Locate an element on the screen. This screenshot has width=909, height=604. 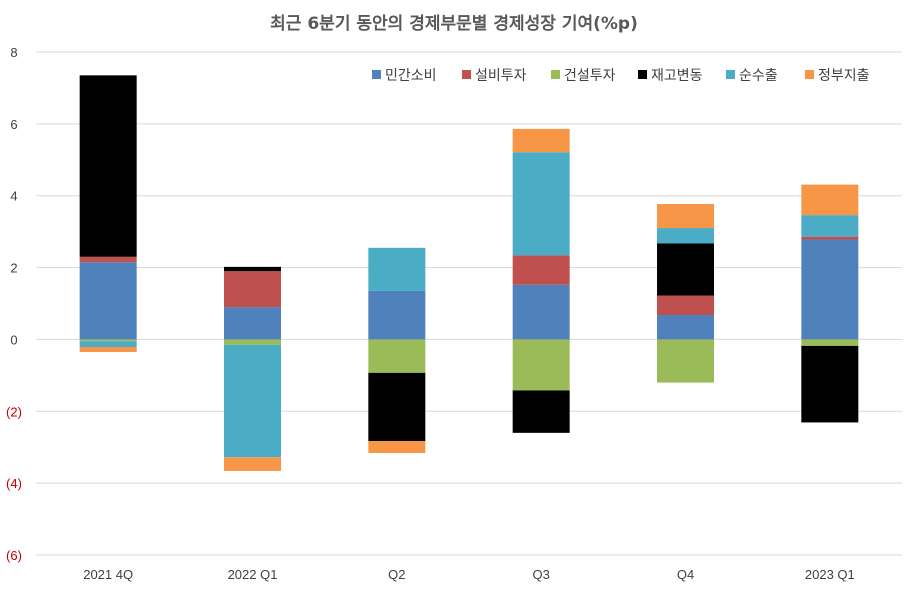
y-tick-label: (4) is located at coordinates (14, 483).